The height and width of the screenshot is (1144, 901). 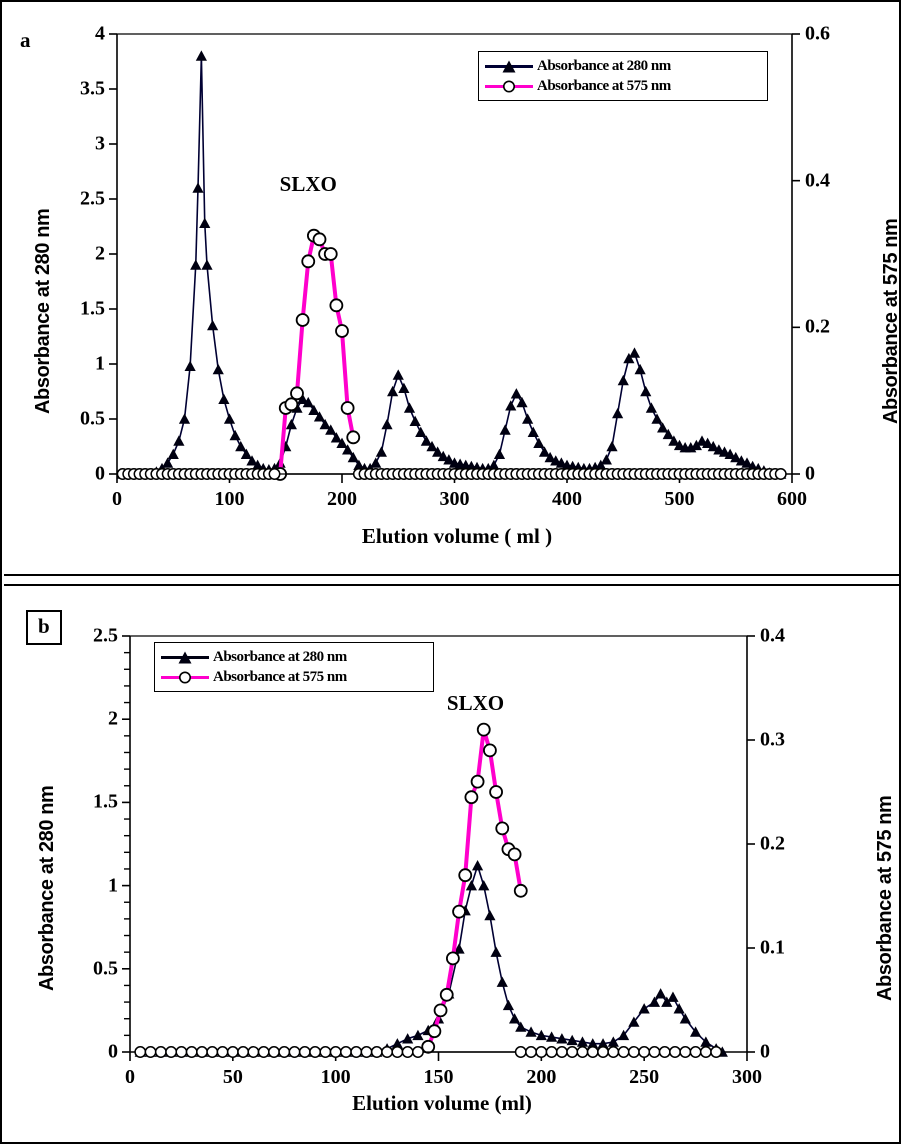 I want to click on legend-swatch-575-b, so click(x=185, y=677).